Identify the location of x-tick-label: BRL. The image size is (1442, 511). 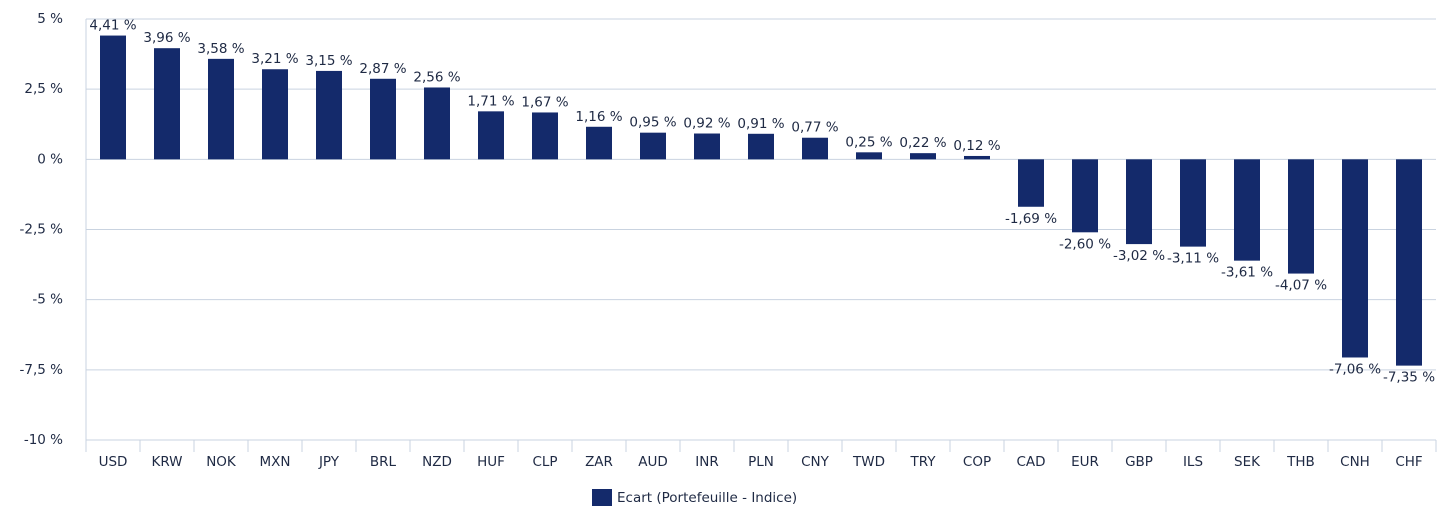
(383, 462).